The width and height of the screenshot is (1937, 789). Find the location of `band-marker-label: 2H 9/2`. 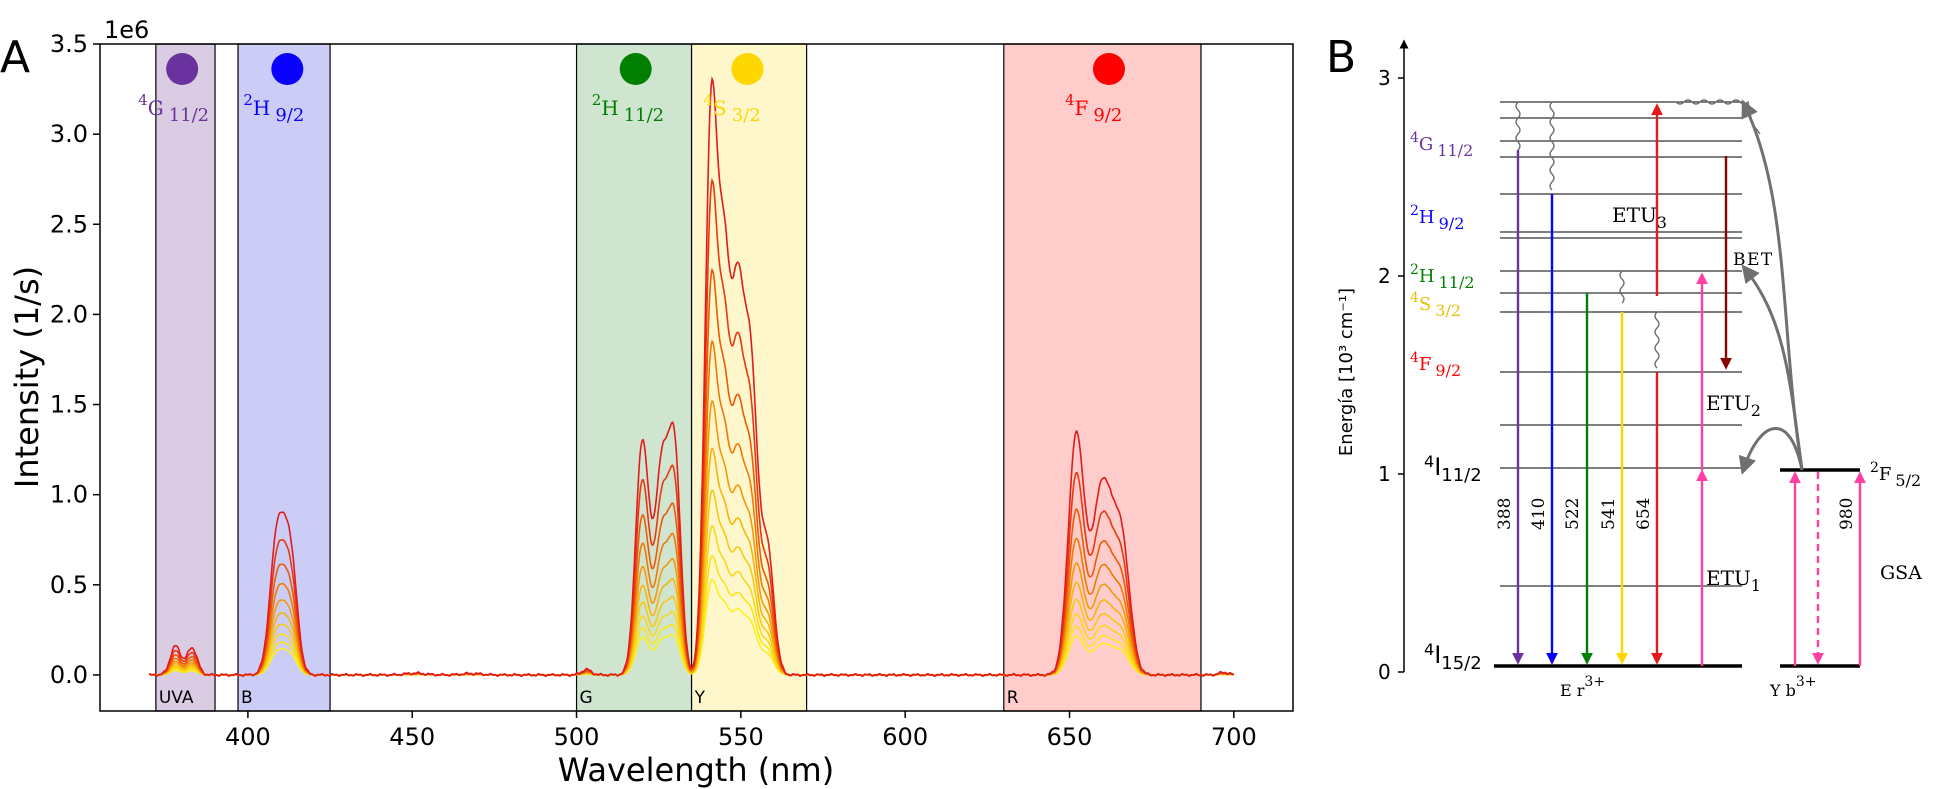

band-marker-label: 2H 9/2 is located at coordinates (273, 108).